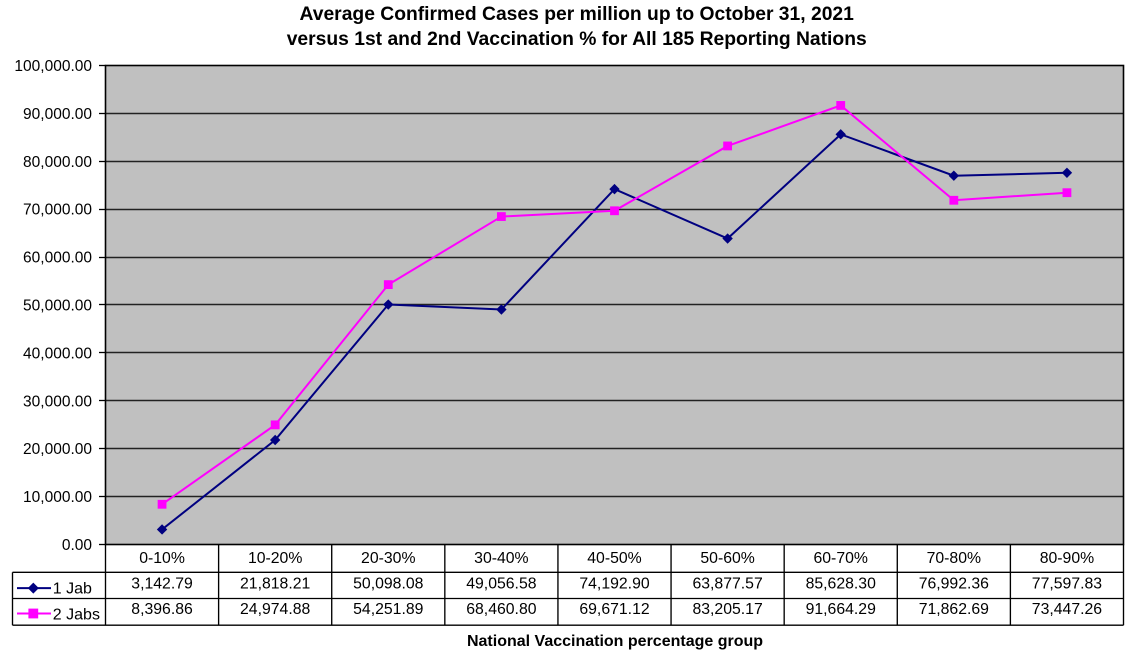  I want to click on svg-text: 77,597.83, so click(1067, 584).